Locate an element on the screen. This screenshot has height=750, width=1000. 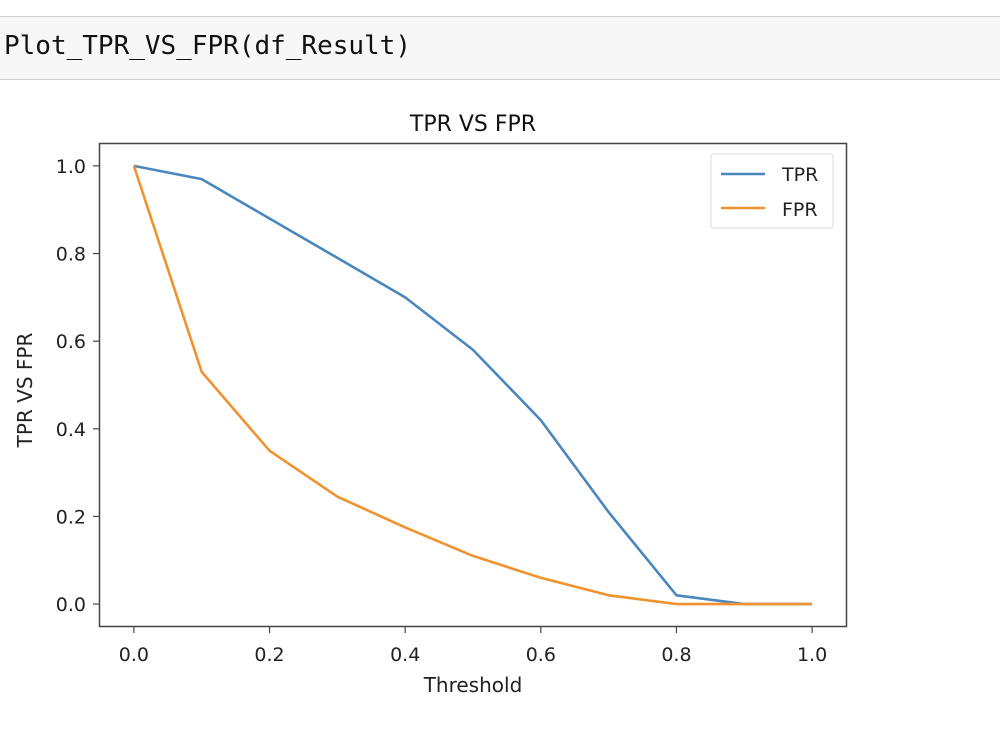
y-tick-label: 0.8 is located at coordinates (71, 255).